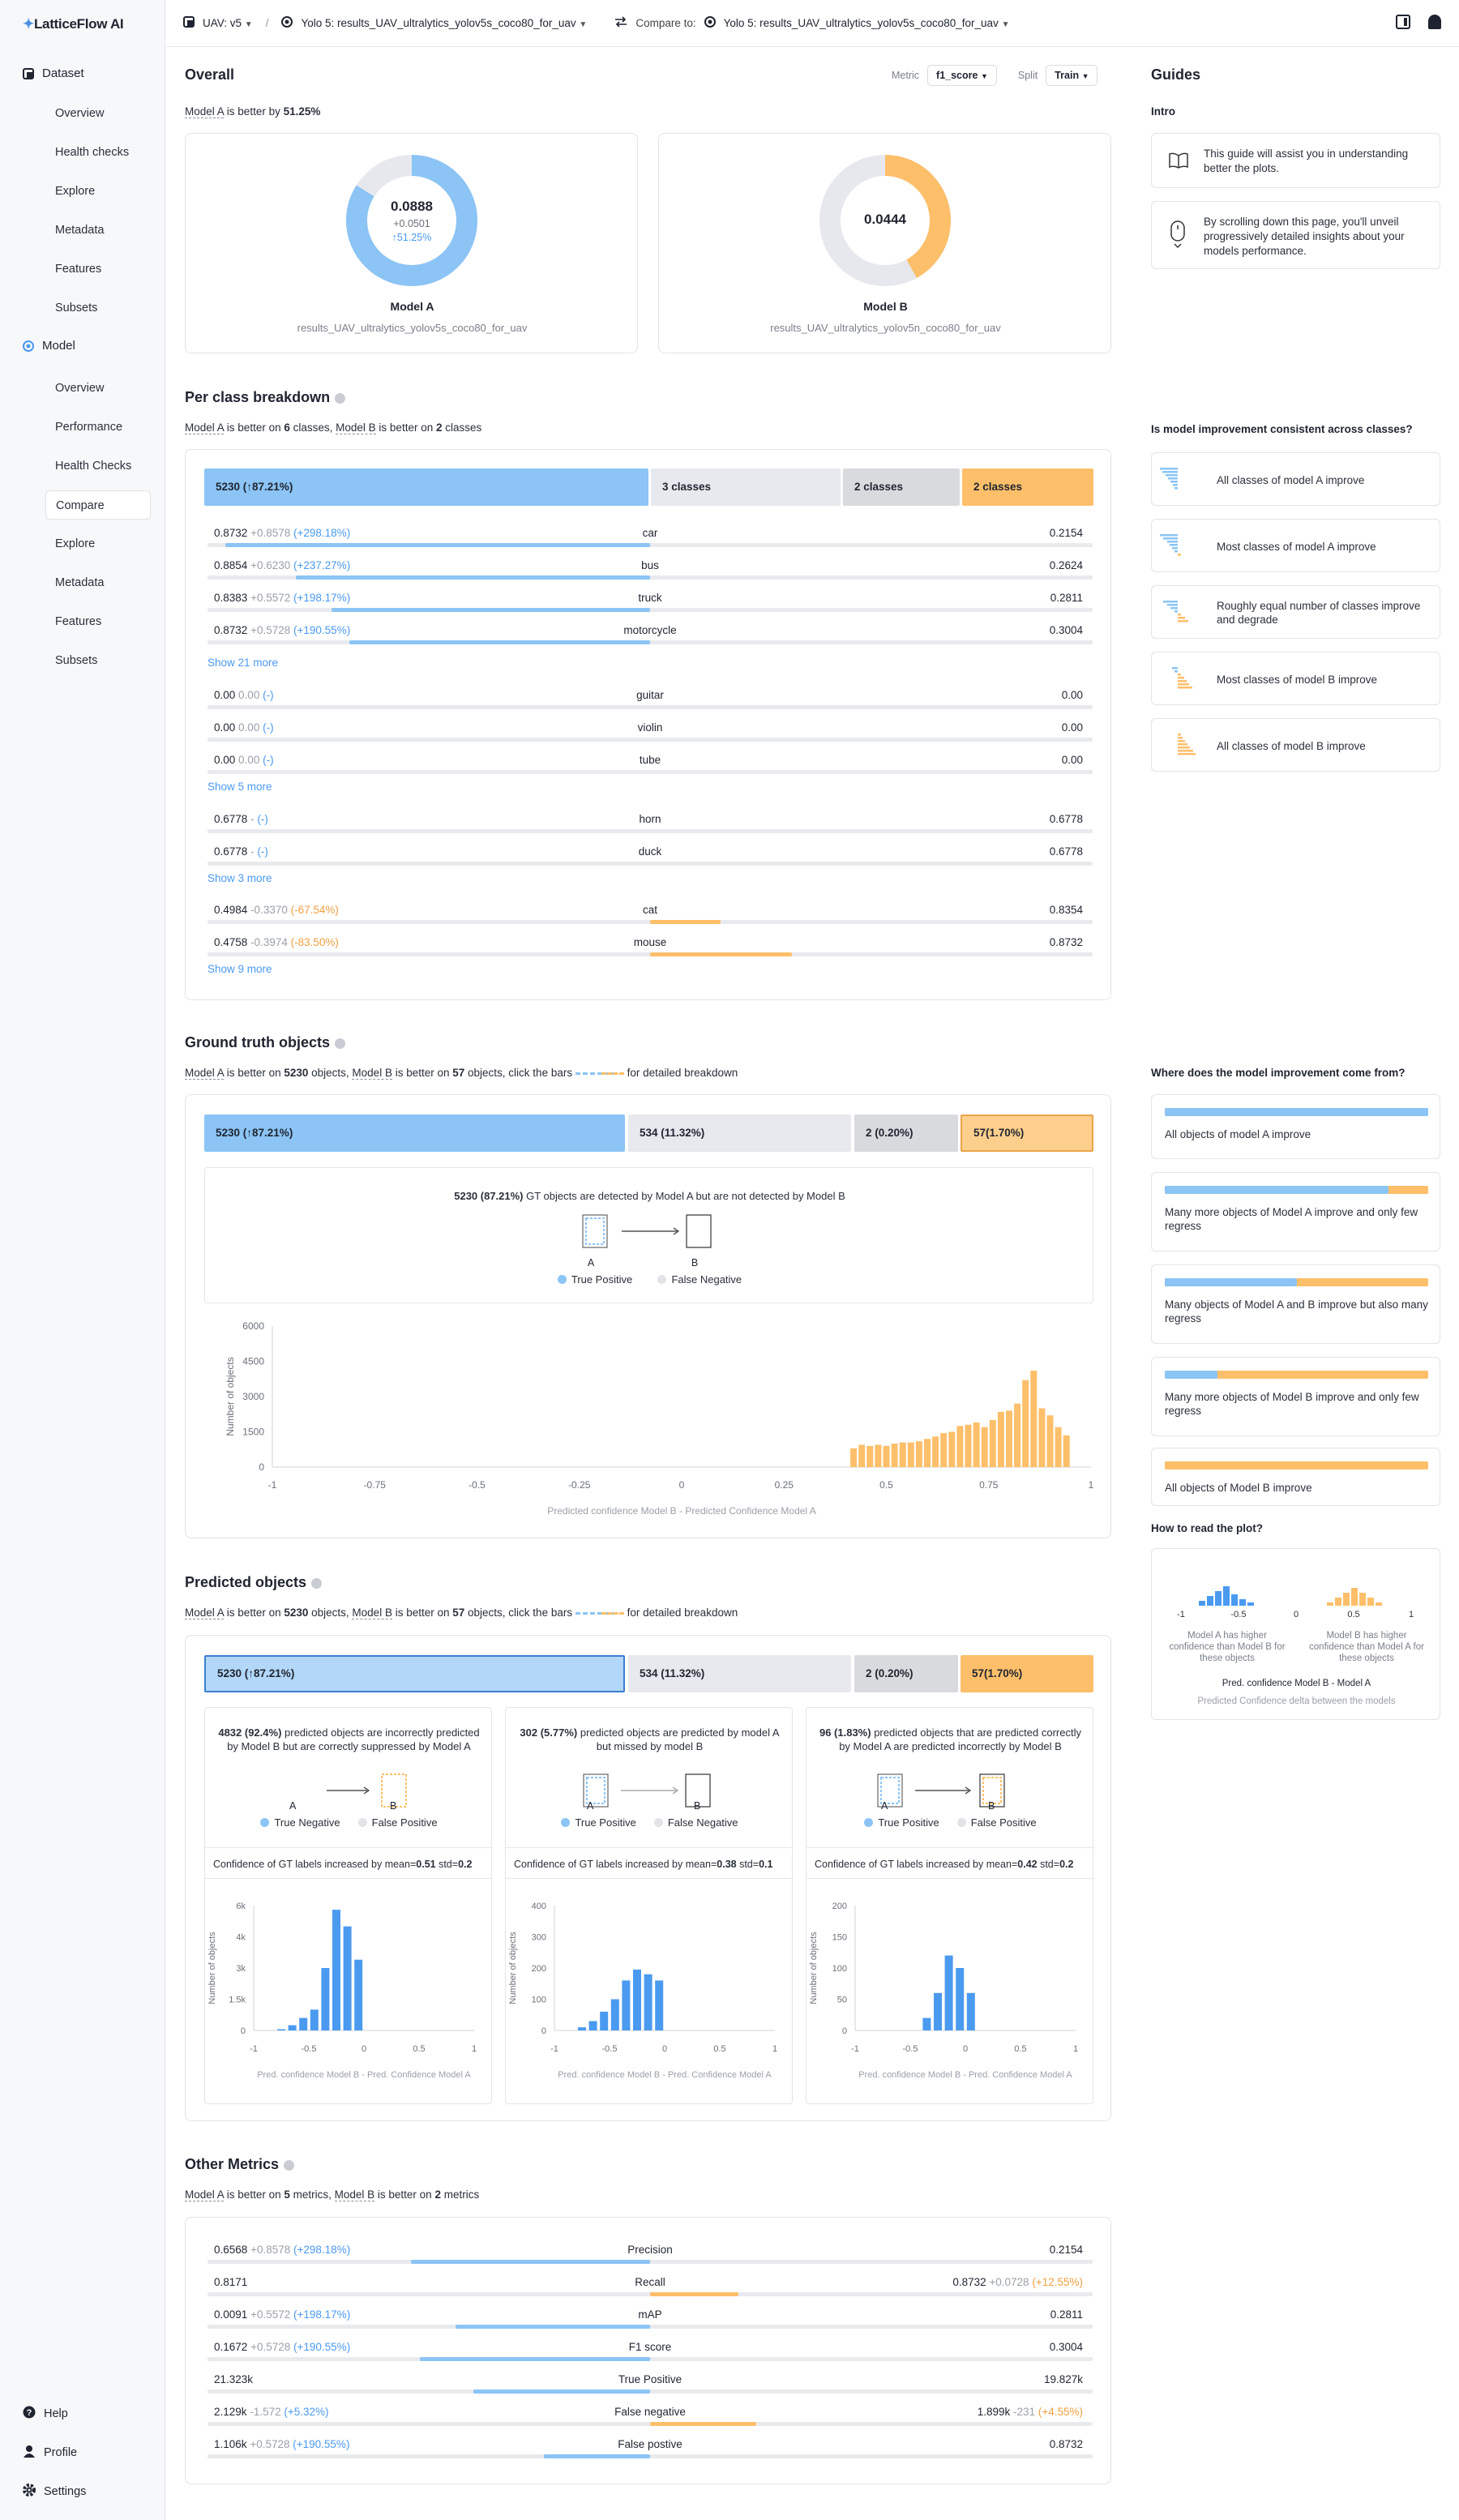 This screenshot has height=2520, width=1459. What do you see at coordinates (80, 582) in the screenshot?
I see `sidebar-item-model-metadata: Metadata` at bounding box center [80, 582].